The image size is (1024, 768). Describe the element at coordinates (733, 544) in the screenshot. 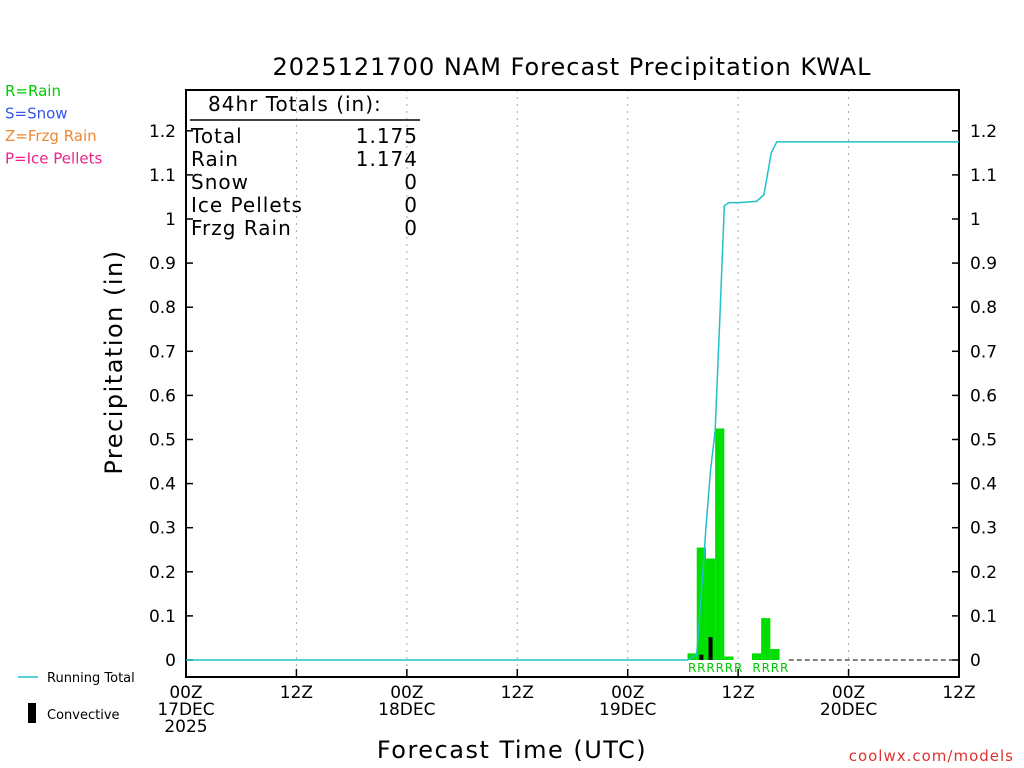

I see `precip-bars` at that location.